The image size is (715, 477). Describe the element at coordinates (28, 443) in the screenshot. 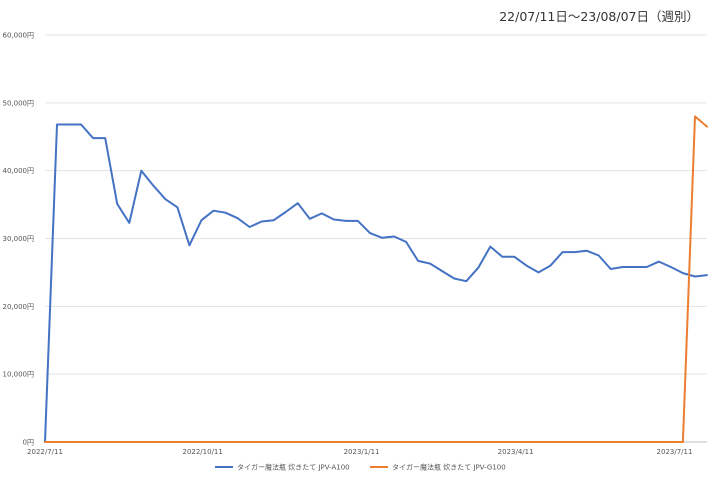

I see `y-tick-label: 0円` at that location.